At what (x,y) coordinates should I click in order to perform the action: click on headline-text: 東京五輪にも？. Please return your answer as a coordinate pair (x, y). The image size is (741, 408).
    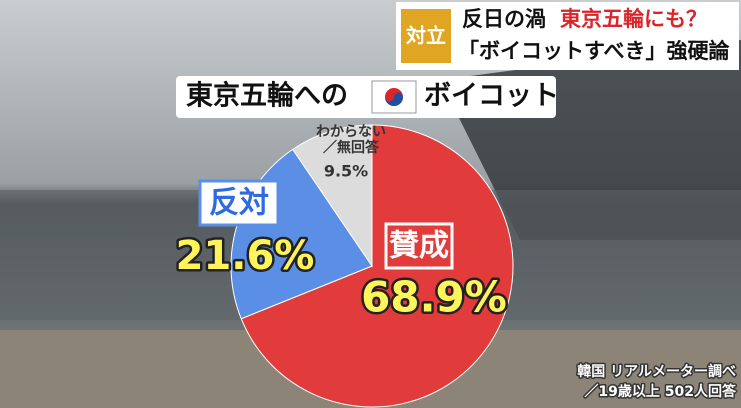
    Looking at the image, I should click on (633, 19).